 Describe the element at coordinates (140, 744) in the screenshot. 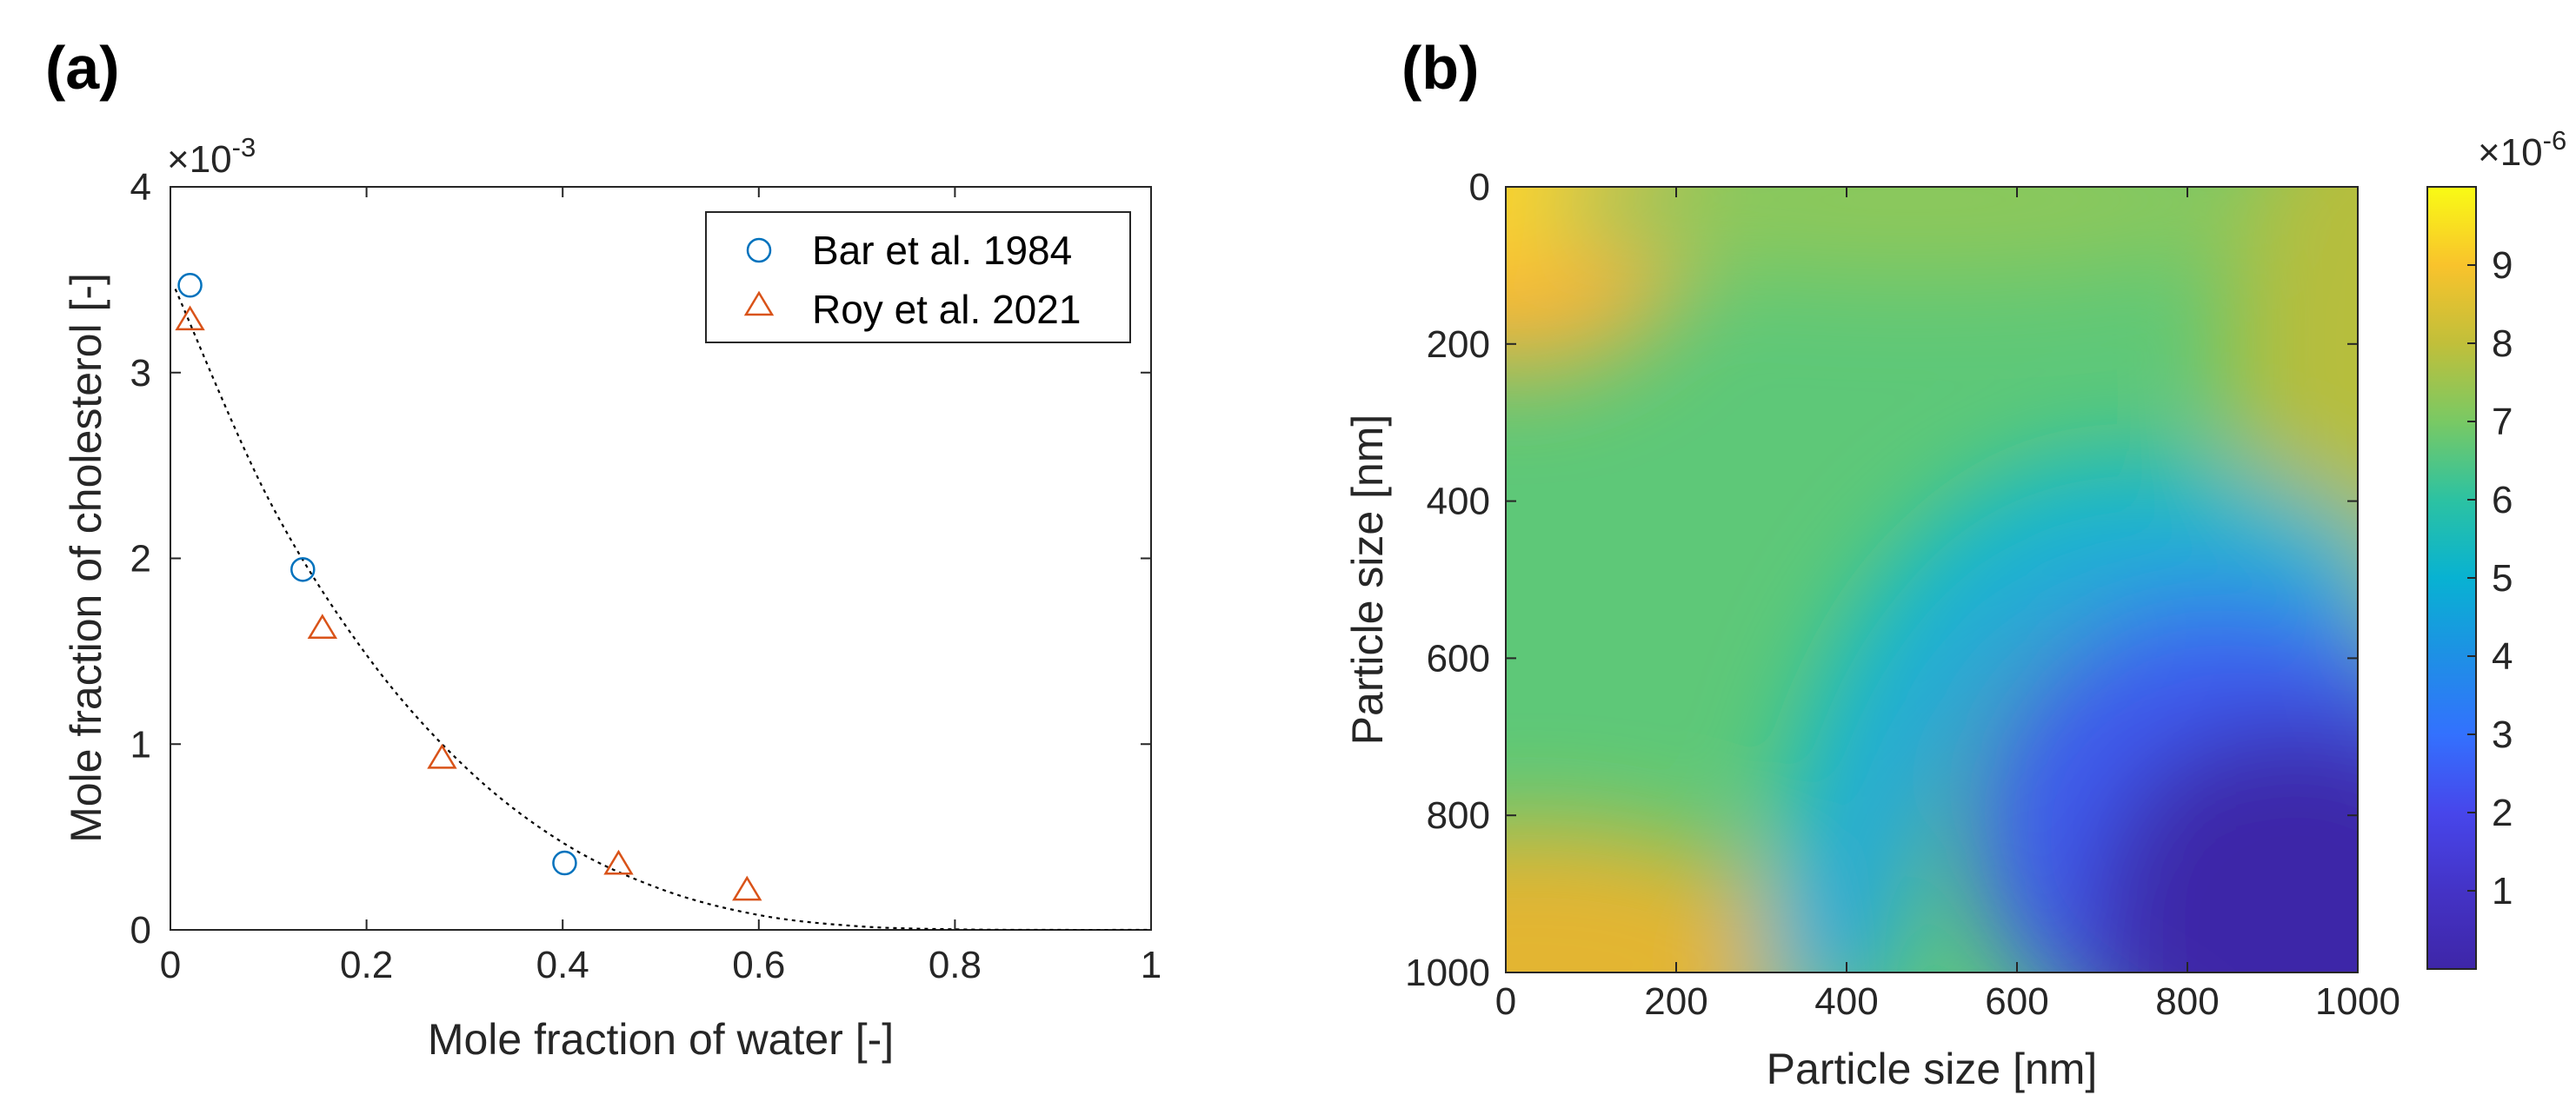

I see `y-tick-label-a: 1` at that location.